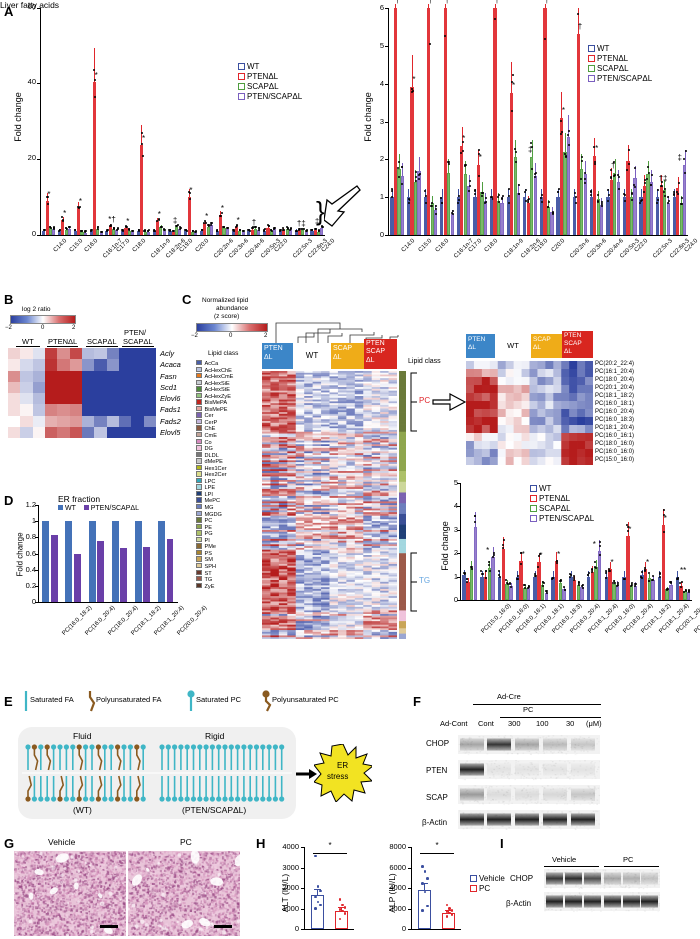 This screenshot has width=700, height=939. What do you see at coordinates (397, 908) in the screenshot?
I see `ytick-label: 2000` at bounding box center [397, 908].